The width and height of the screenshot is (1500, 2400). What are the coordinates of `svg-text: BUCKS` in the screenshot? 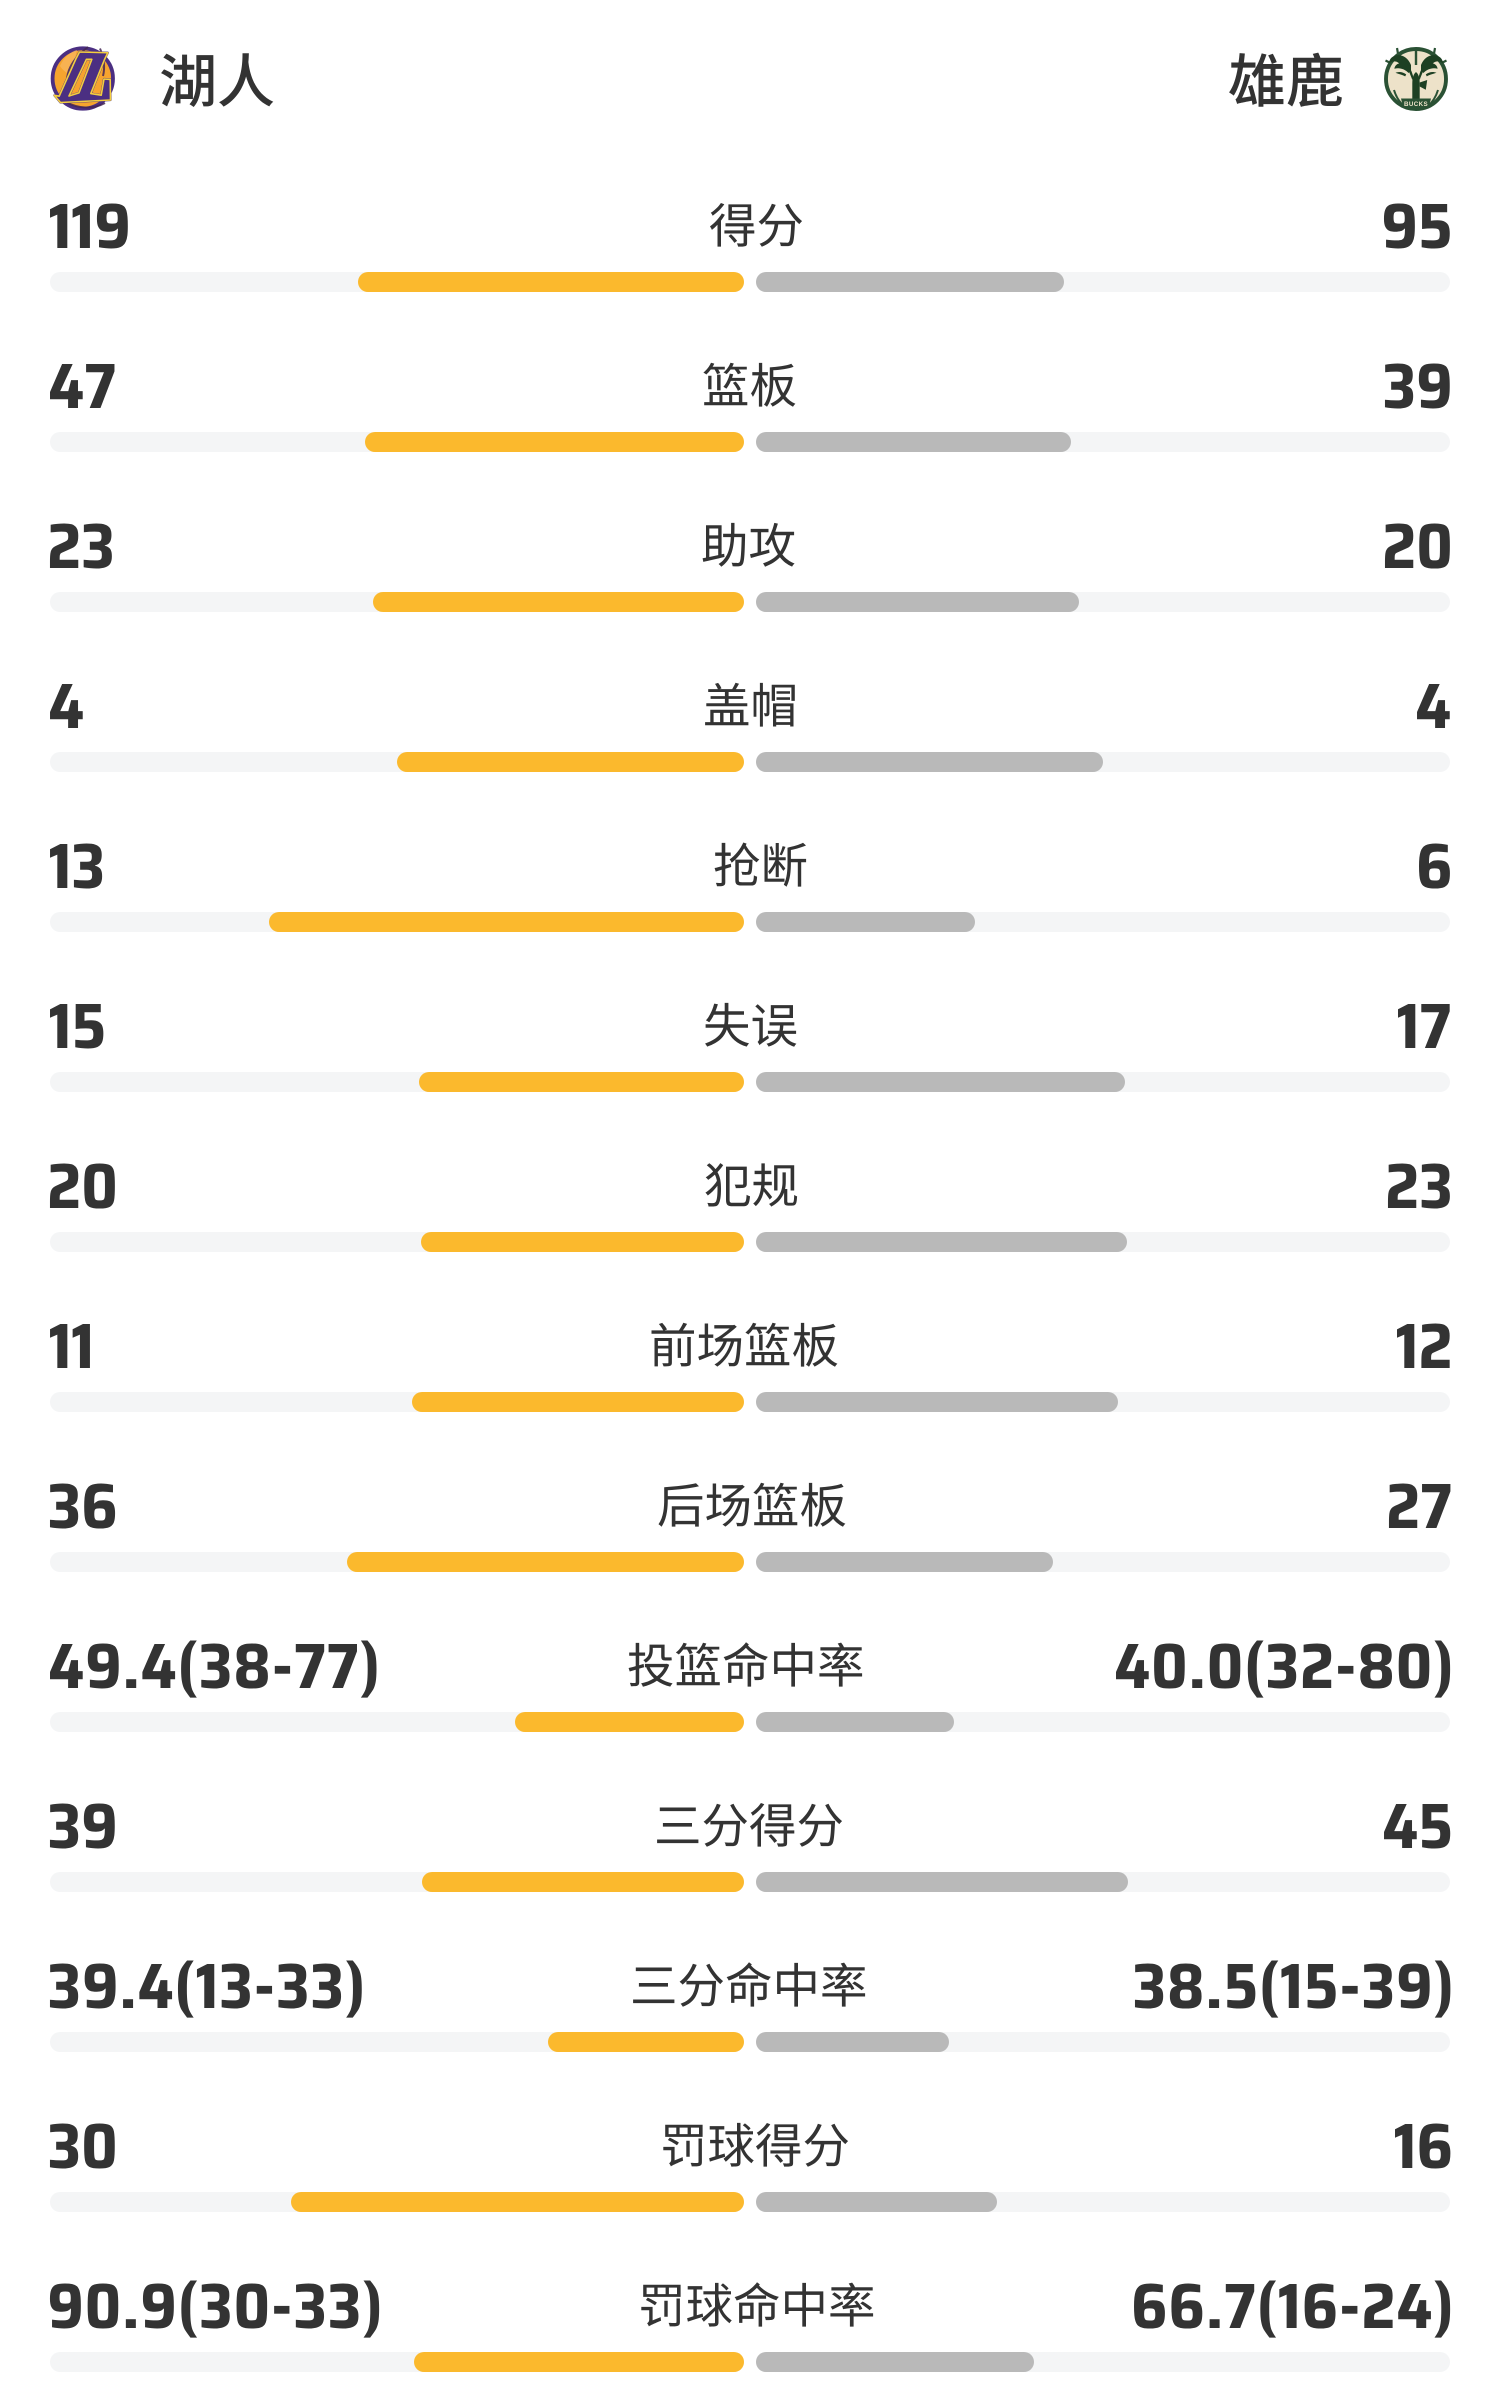 It's located at (1416, 104).